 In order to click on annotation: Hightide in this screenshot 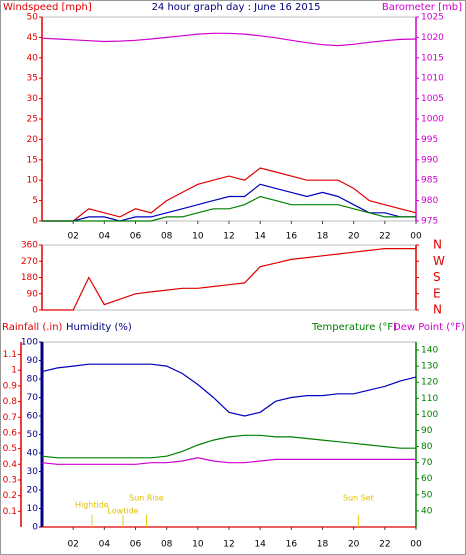, I will do `click(92, 505)`.